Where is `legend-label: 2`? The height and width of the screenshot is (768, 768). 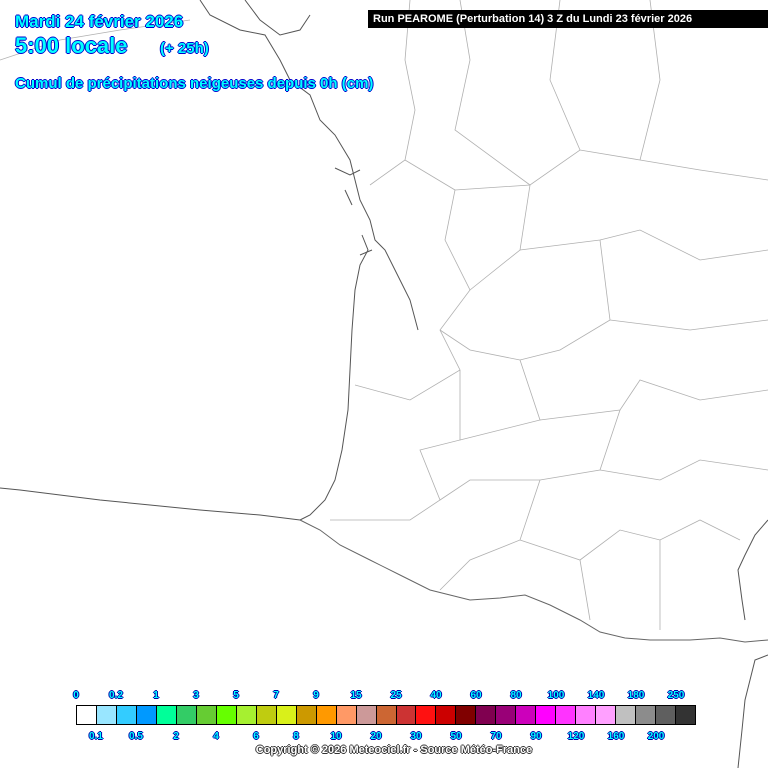
legend-label: 2 is located at coordinates (176, 736).